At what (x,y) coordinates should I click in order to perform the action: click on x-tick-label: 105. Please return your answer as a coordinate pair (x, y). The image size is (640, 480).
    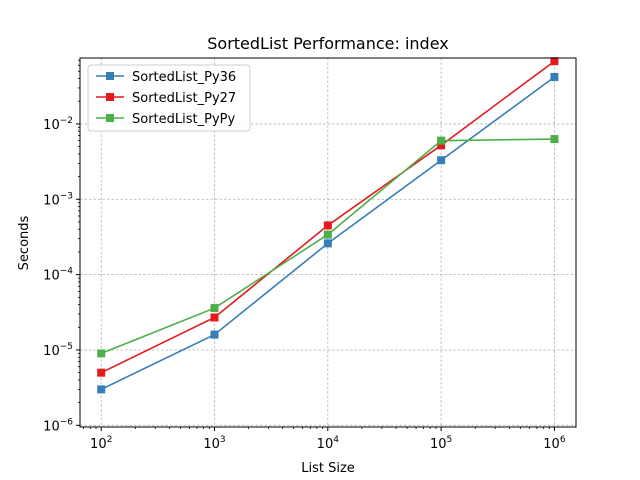
    Looking at the image, I should click on (441, 443).